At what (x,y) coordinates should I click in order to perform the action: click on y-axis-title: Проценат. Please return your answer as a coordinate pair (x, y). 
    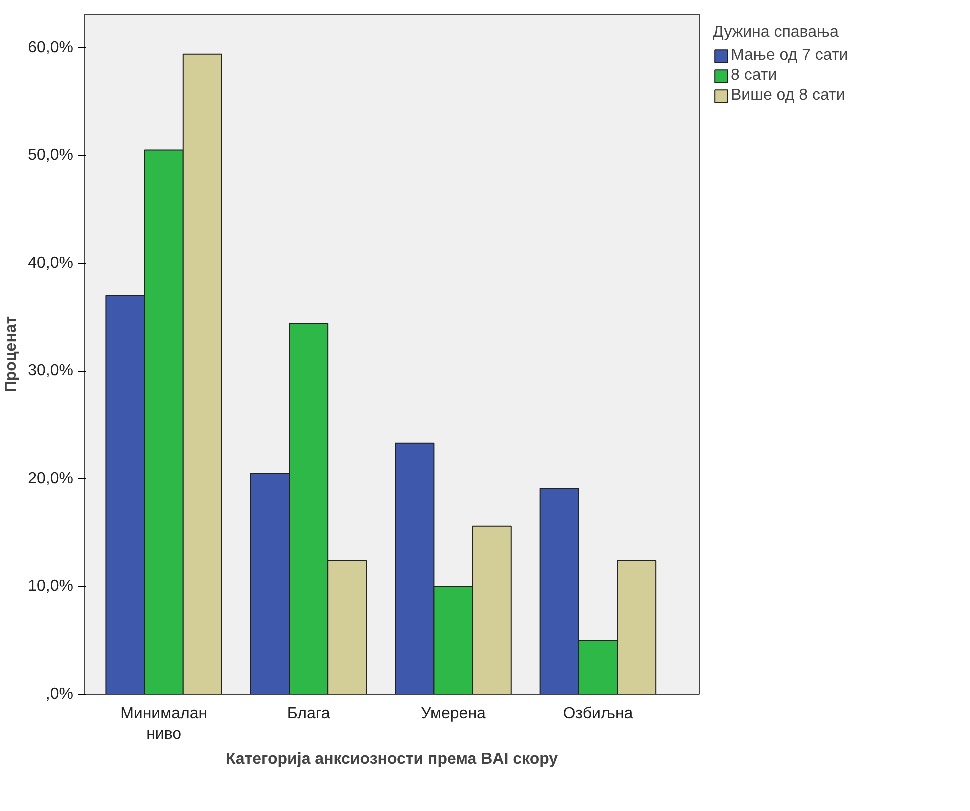
    Looking at the image, I should click on (11, 354).